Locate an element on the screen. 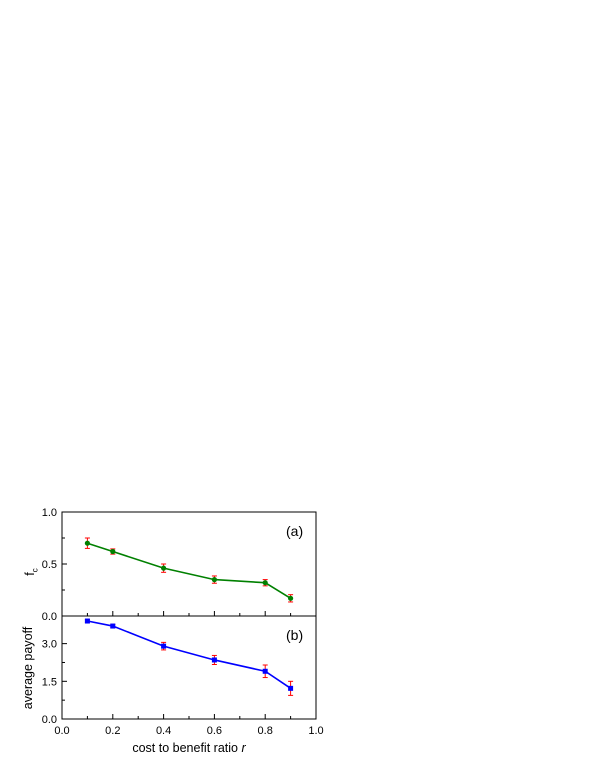  panel-a-markers is located at coordinates (189, 570).